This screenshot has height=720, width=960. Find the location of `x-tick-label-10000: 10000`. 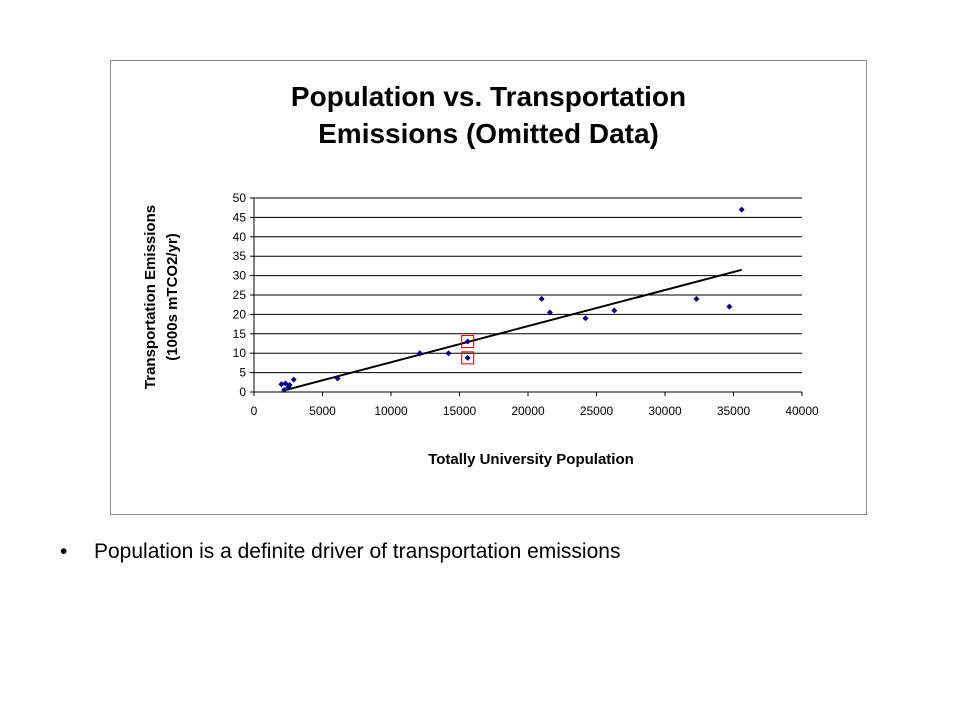

x-tick-label-10000: 10000 is located at coordinates (391, 411).